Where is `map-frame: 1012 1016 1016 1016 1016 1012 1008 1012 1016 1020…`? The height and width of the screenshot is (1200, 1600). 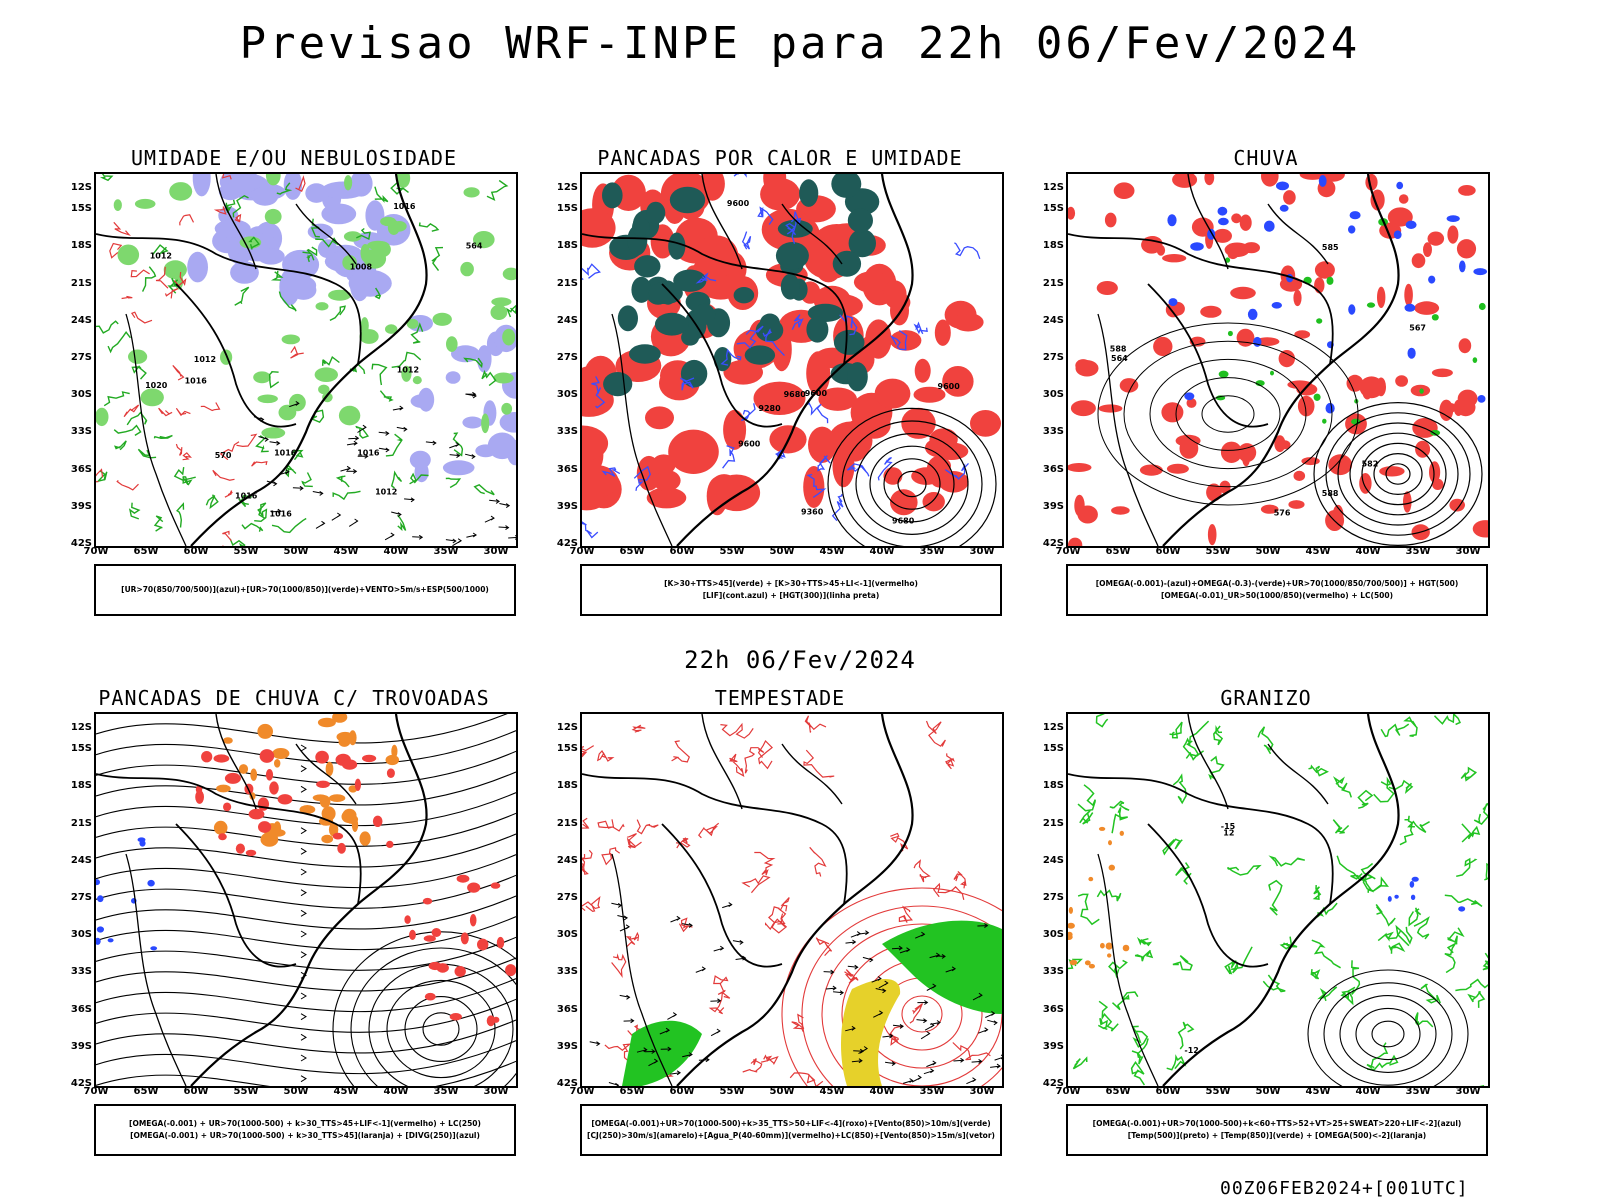
map-frame: 1012 1016 1016 1016 1016 1012 1008 1012 1016 1020… is located at coordinates (306, 360).